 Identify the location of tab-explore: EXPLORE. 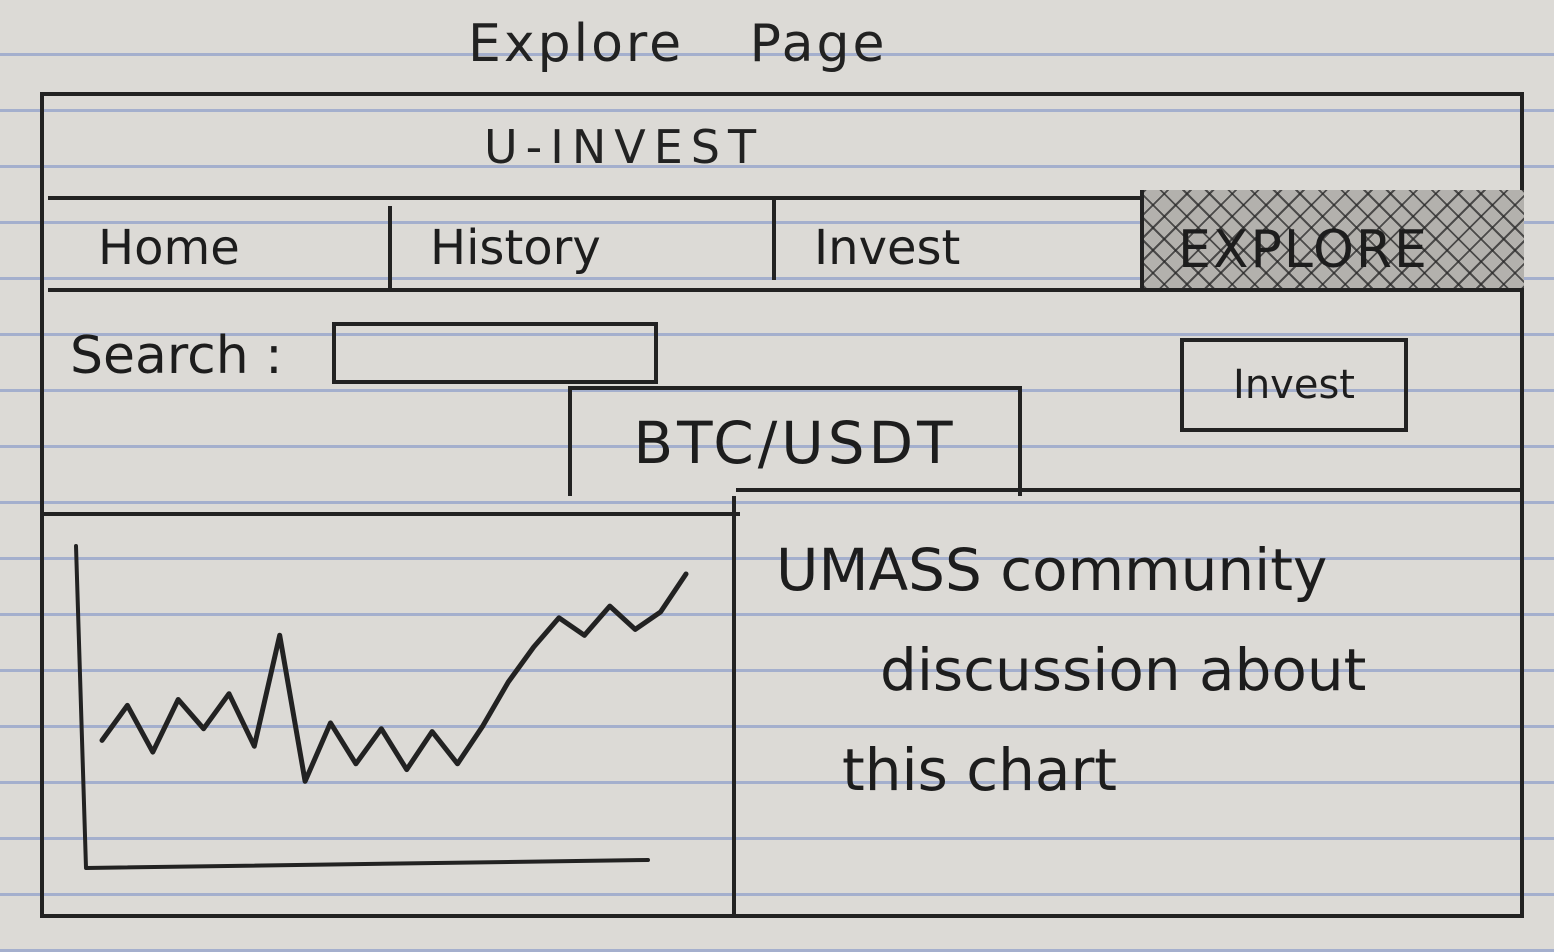
(1303, 250).